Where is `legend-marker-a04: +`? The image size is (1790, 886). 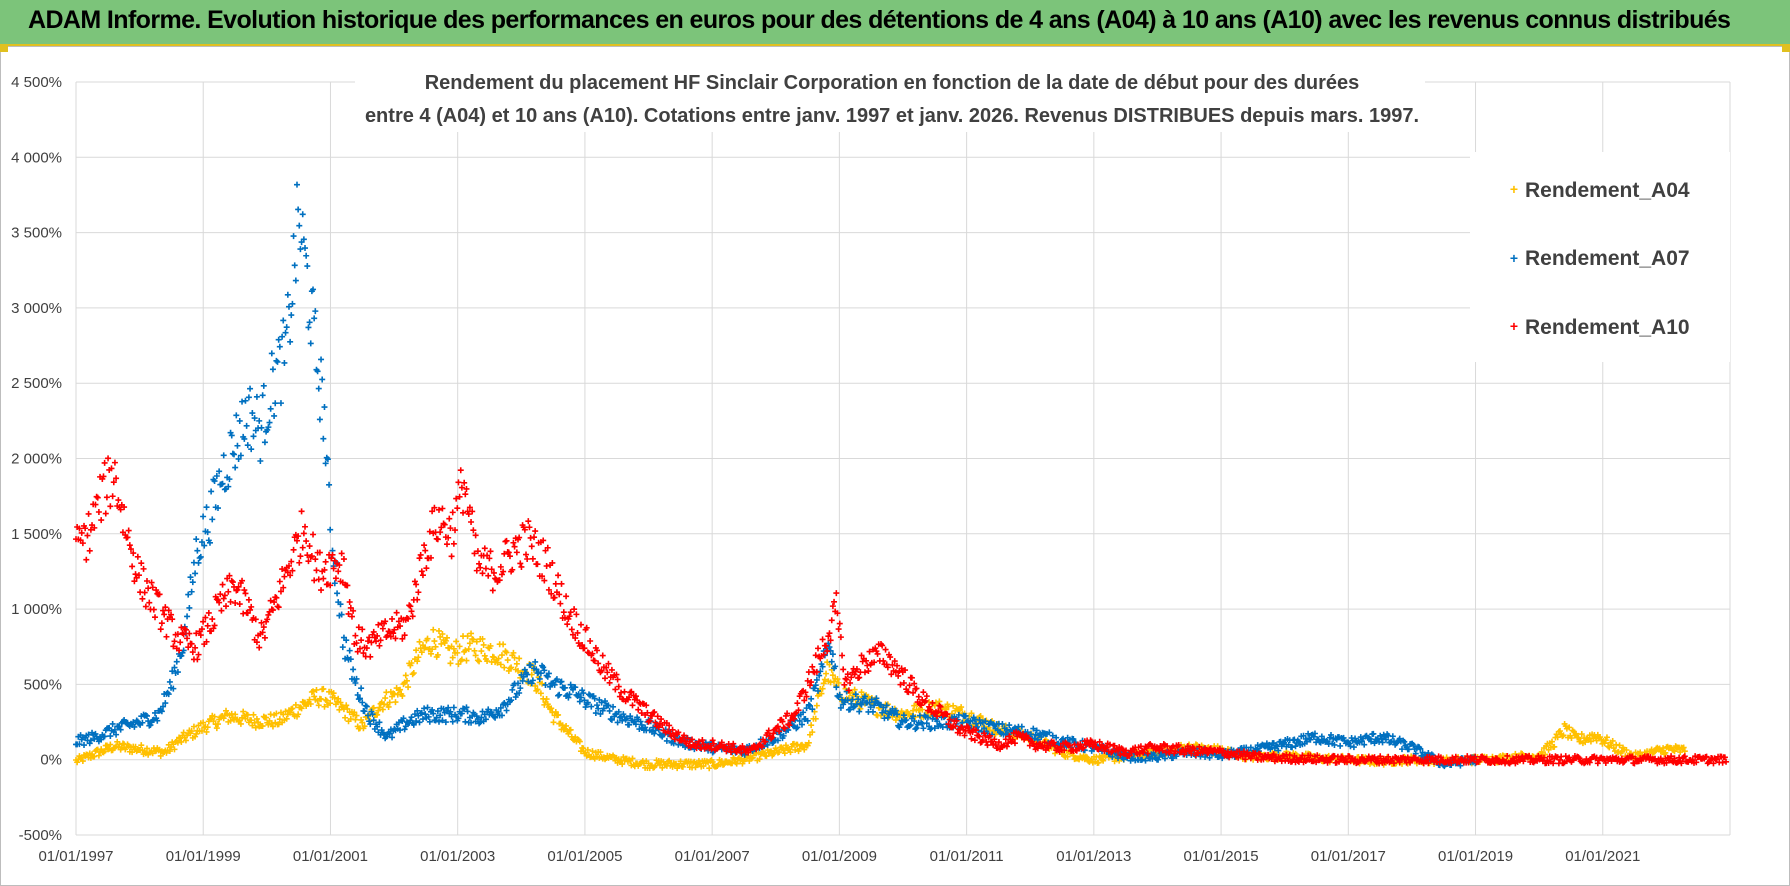
legend-marker-a04: + is located at coordinates (1514, 189).